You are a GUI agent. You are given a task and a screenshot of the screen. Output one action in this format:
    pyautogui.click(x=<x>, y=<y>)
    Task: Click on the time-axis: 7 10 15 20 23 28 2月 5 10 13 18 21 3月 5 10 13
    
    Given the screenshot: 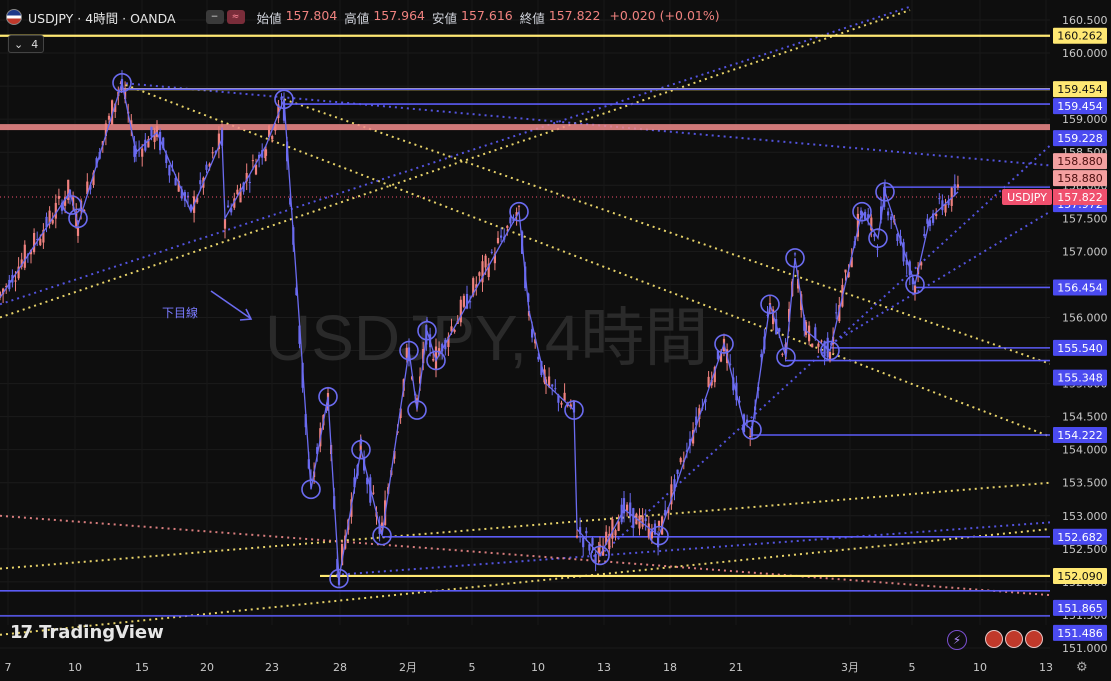 What is the action you would take?
    pyautogui.click(x=529, y=667)
    